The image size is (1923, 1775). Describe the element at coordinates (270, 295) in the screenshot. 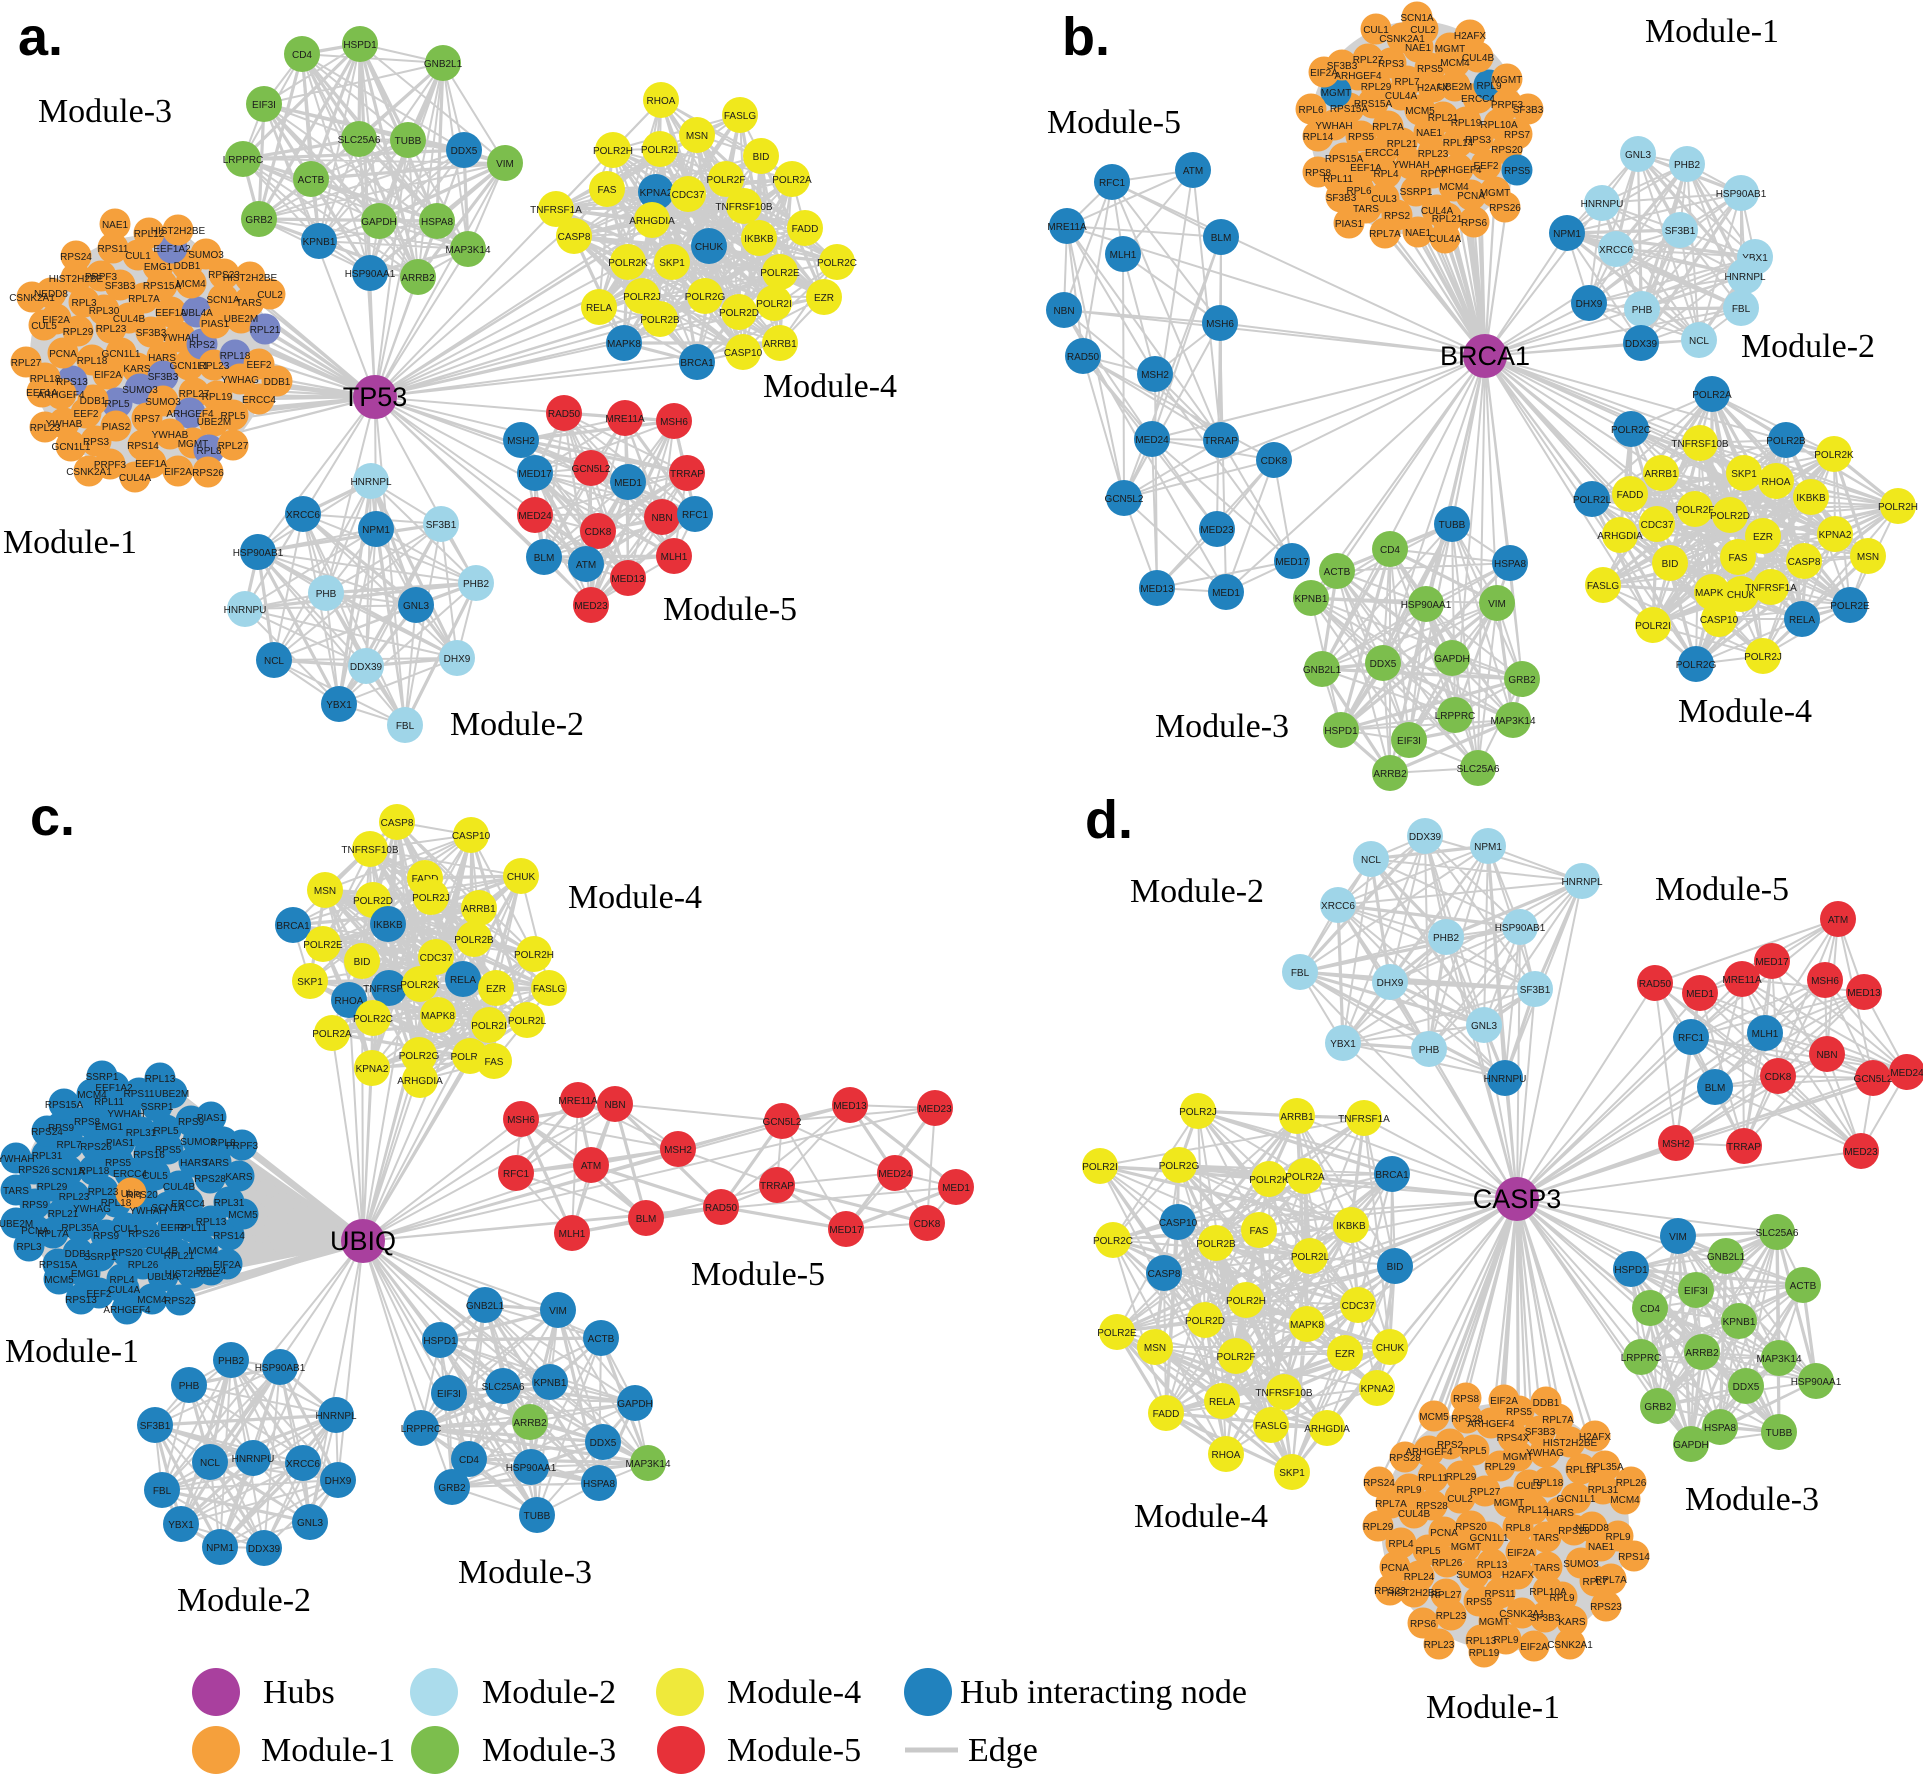

I see `svg-text: CUL2` at that location.